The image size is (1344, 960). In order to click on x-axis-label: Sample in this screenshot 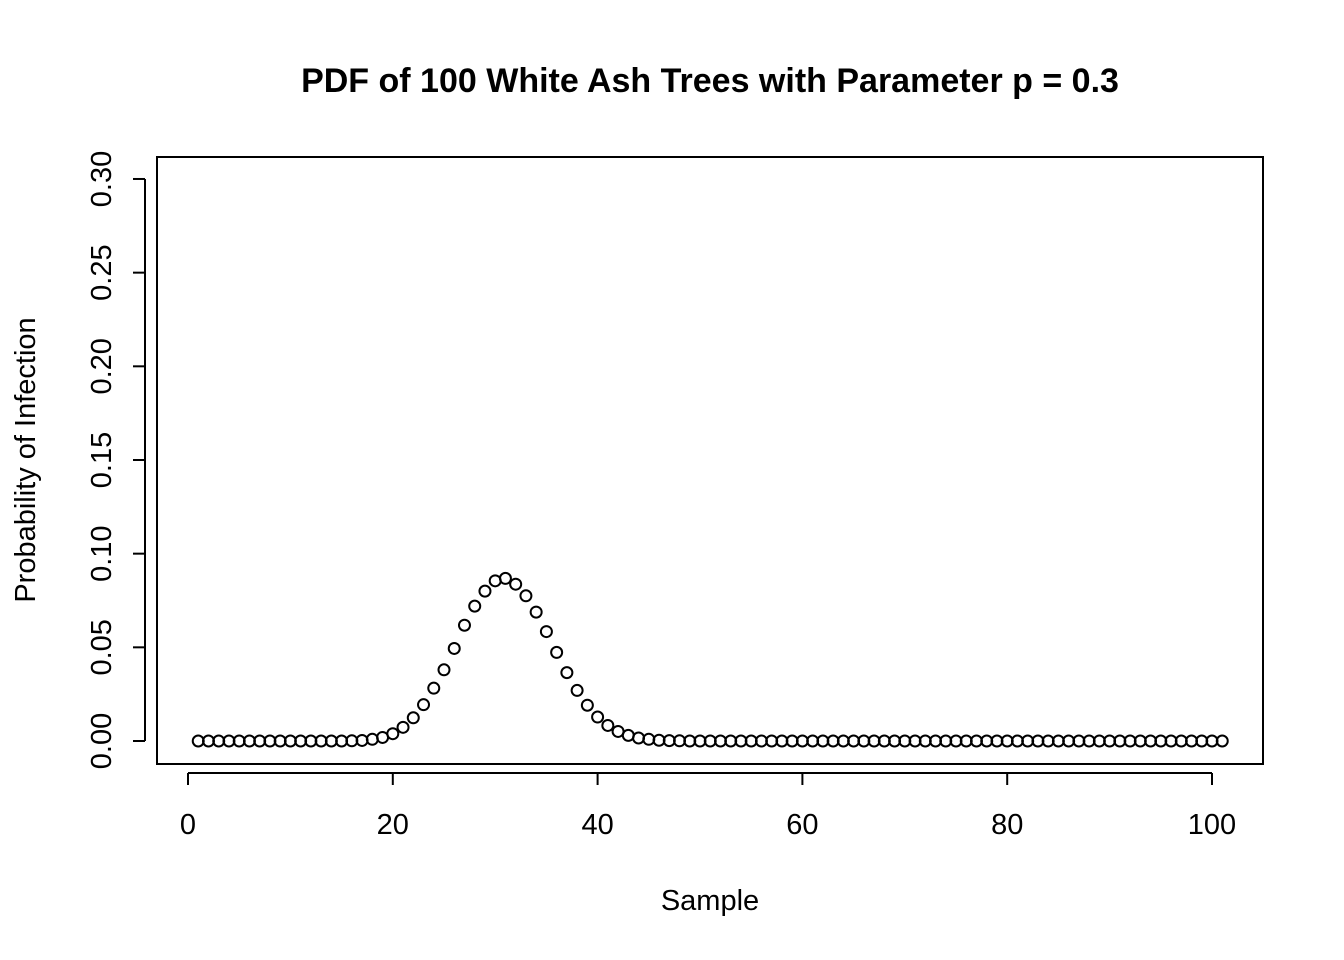, I will do `click(710, 901)`.